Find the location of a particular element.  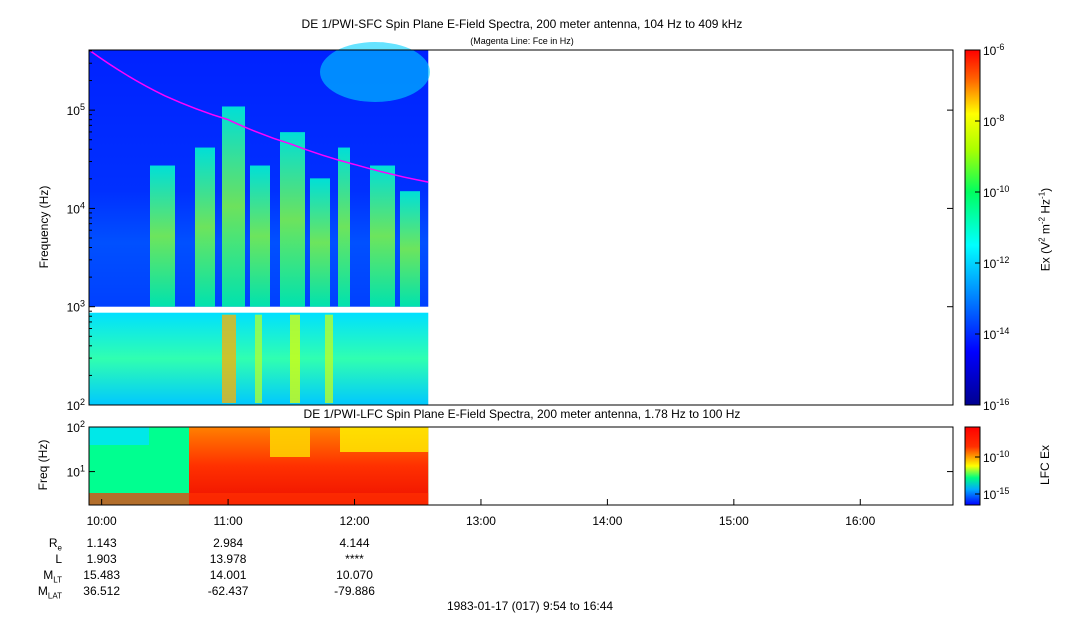

colorbar-tick-label: 10⁻¹² is located at coordinates (996, 263).